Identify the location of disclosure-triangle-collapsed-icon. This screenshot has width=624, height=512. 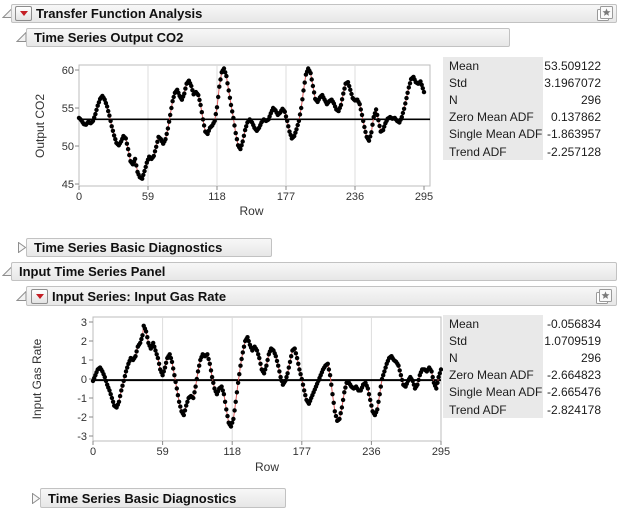
(21, 247).